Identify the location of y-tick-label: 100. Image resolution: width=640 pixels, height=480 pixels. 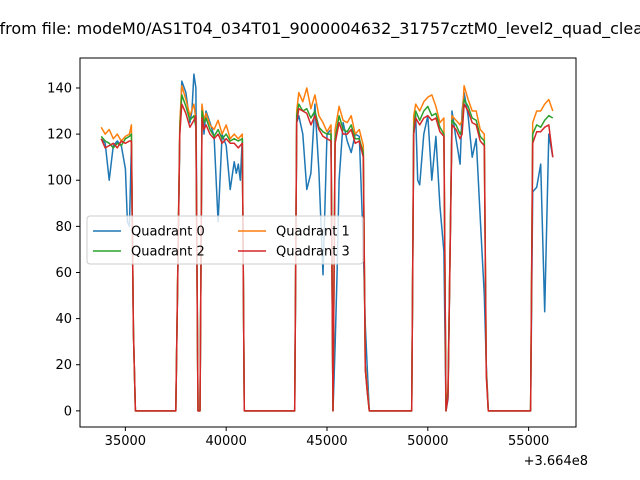
(59, 181).